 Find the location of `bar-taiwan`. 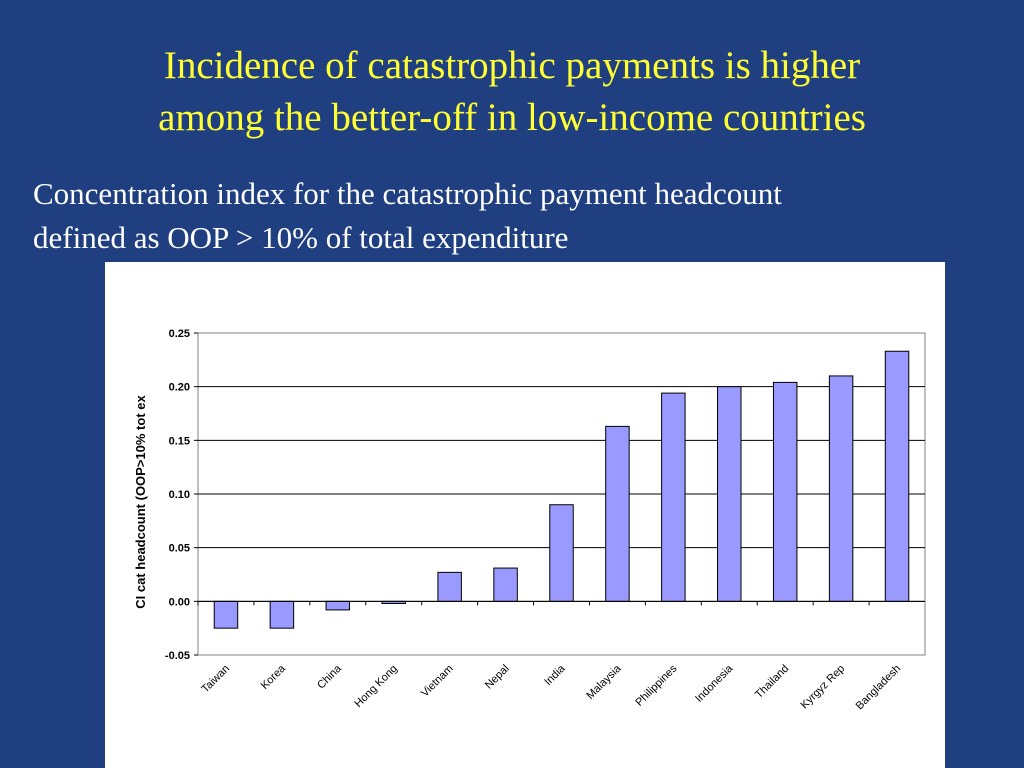

bar-taiwan is located at coordinates (226, 614).